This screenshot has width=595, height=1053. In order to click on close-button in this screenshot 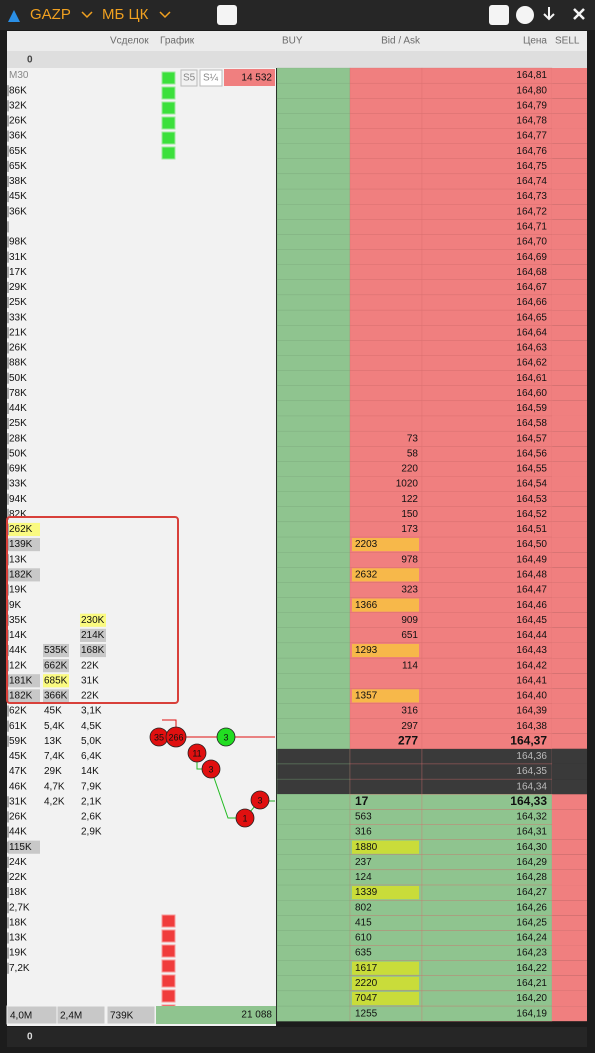, I will do `click(579, 14)`.